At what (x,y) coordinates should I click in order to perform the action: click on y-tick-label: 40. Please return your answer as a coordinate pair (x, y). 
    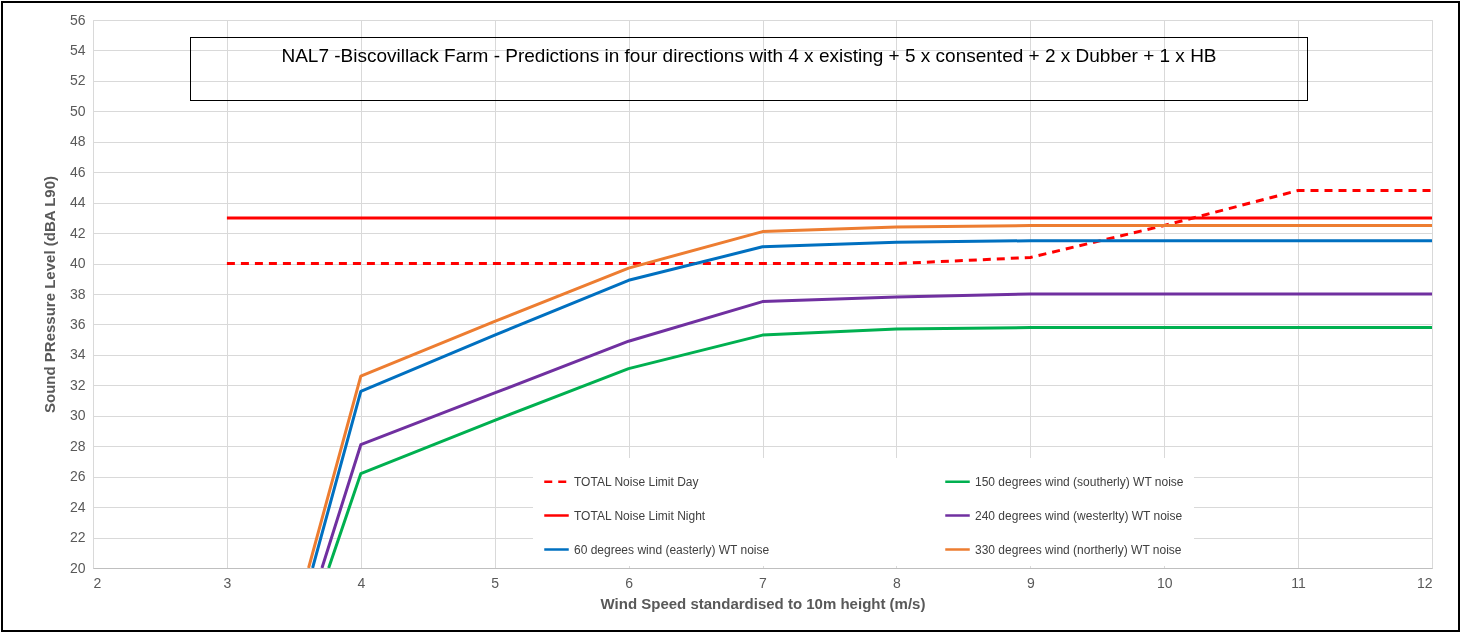
    Looking at the image, I should click on (77, 263).